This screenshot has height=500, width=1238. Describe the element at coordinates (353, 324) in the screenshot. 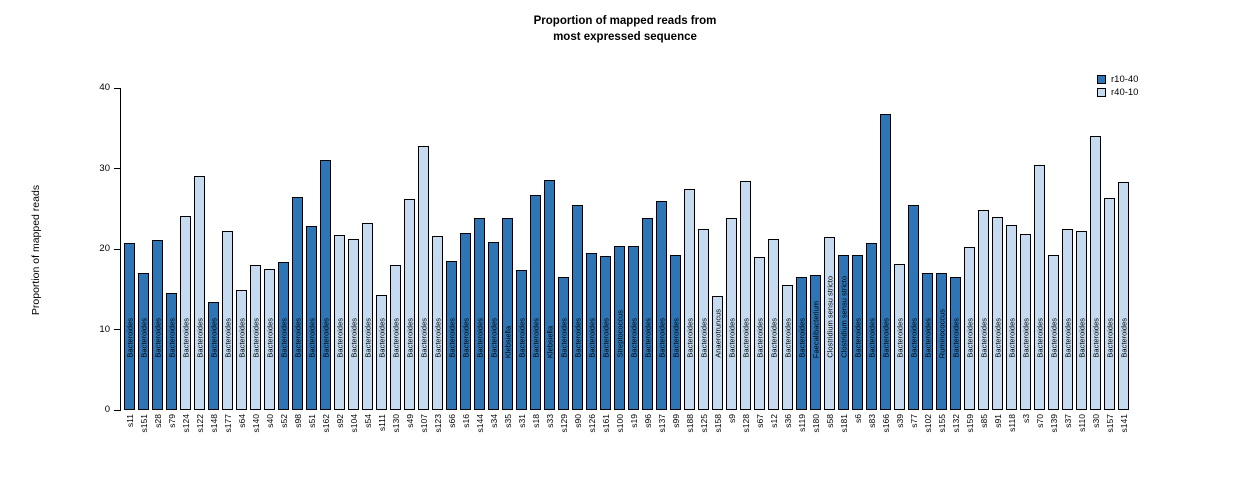

I see `bar-s104` at that location.